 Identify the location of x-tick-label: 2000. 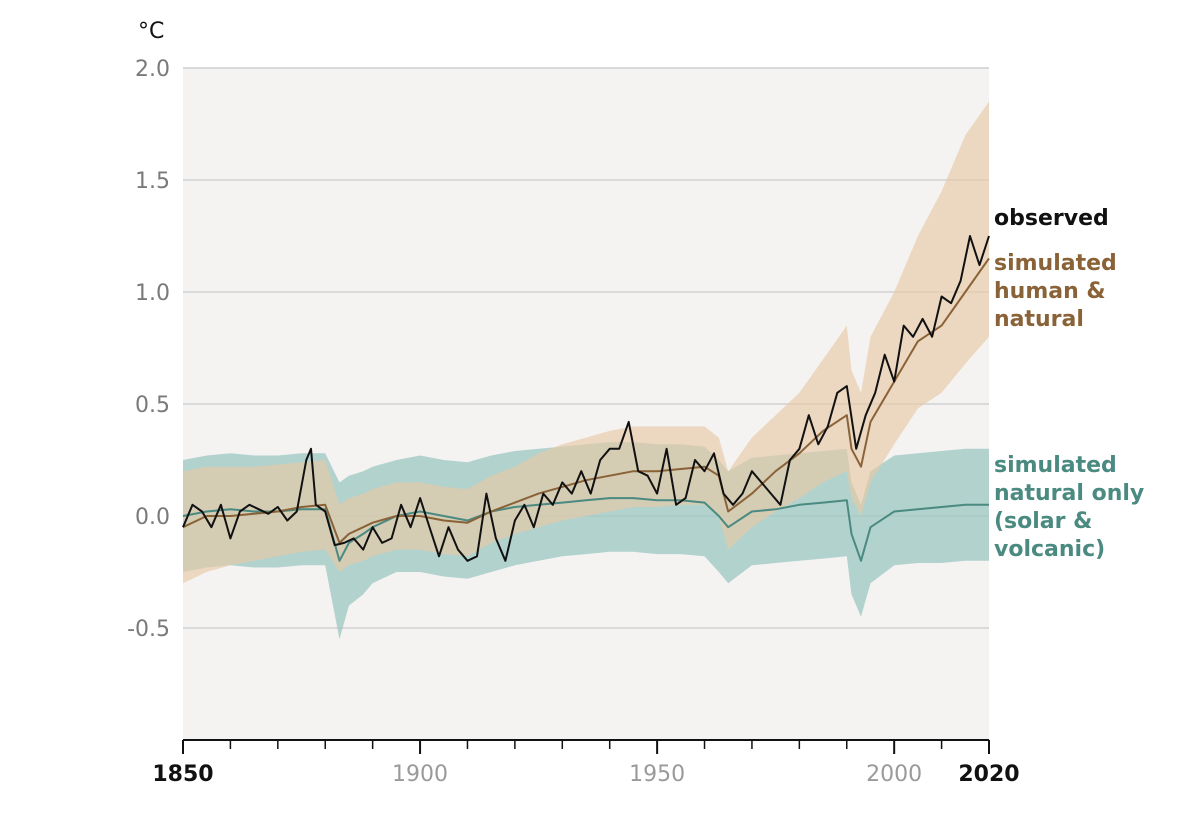
(894, 774).